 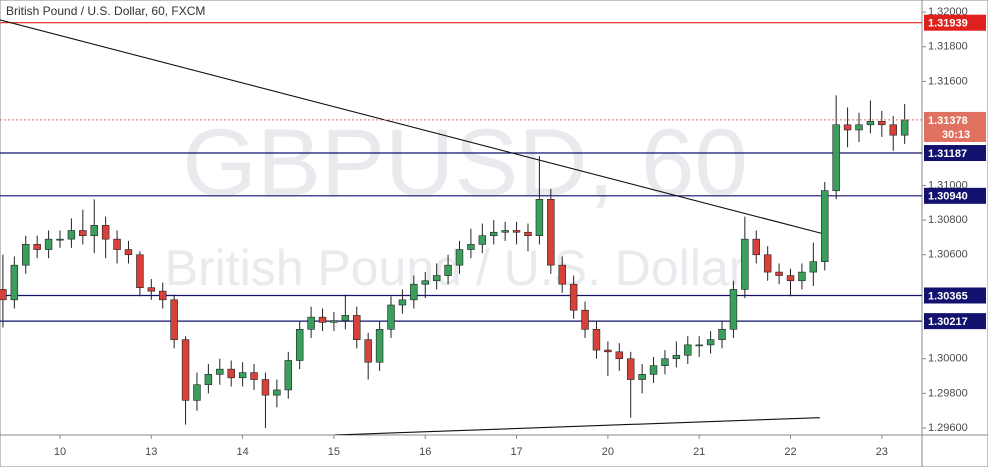 I want to click on y-tick-label: 1.29600, so click(x=948, y=428).